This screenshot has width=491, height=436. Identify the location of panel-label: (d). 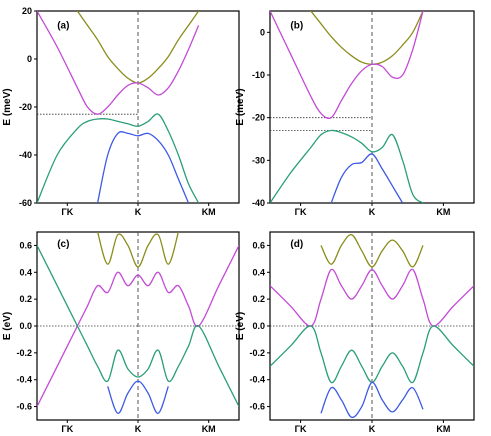
(296, 244).